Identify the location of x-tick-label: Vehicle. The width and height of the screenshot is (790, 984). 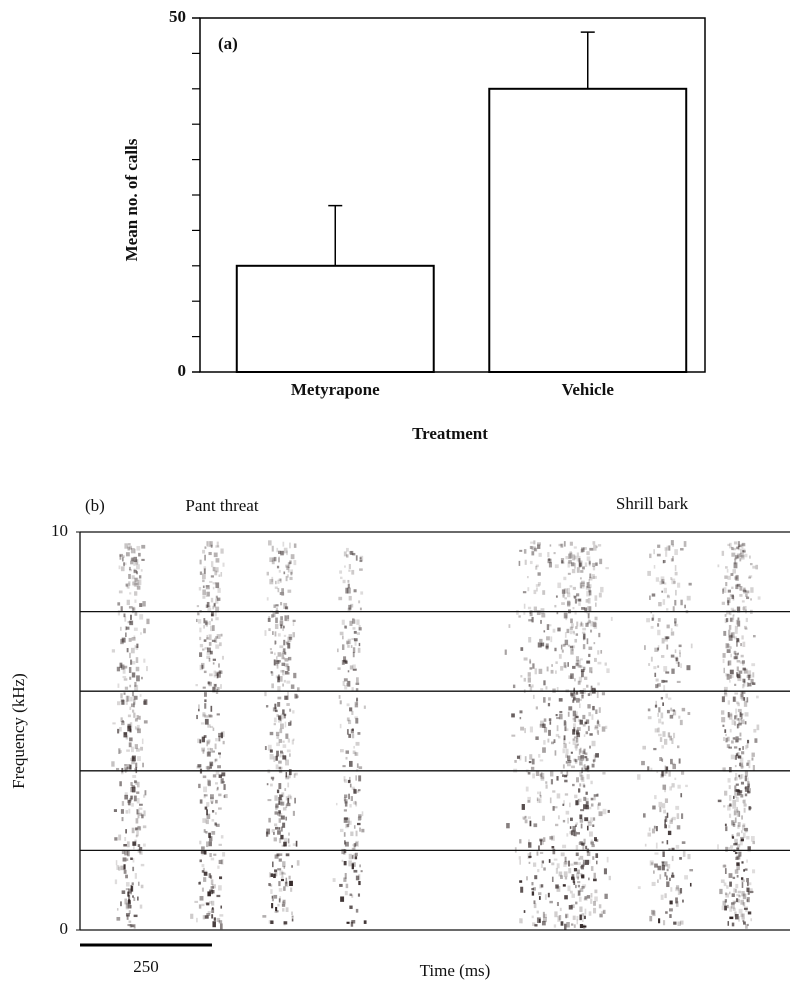
(588, 389).